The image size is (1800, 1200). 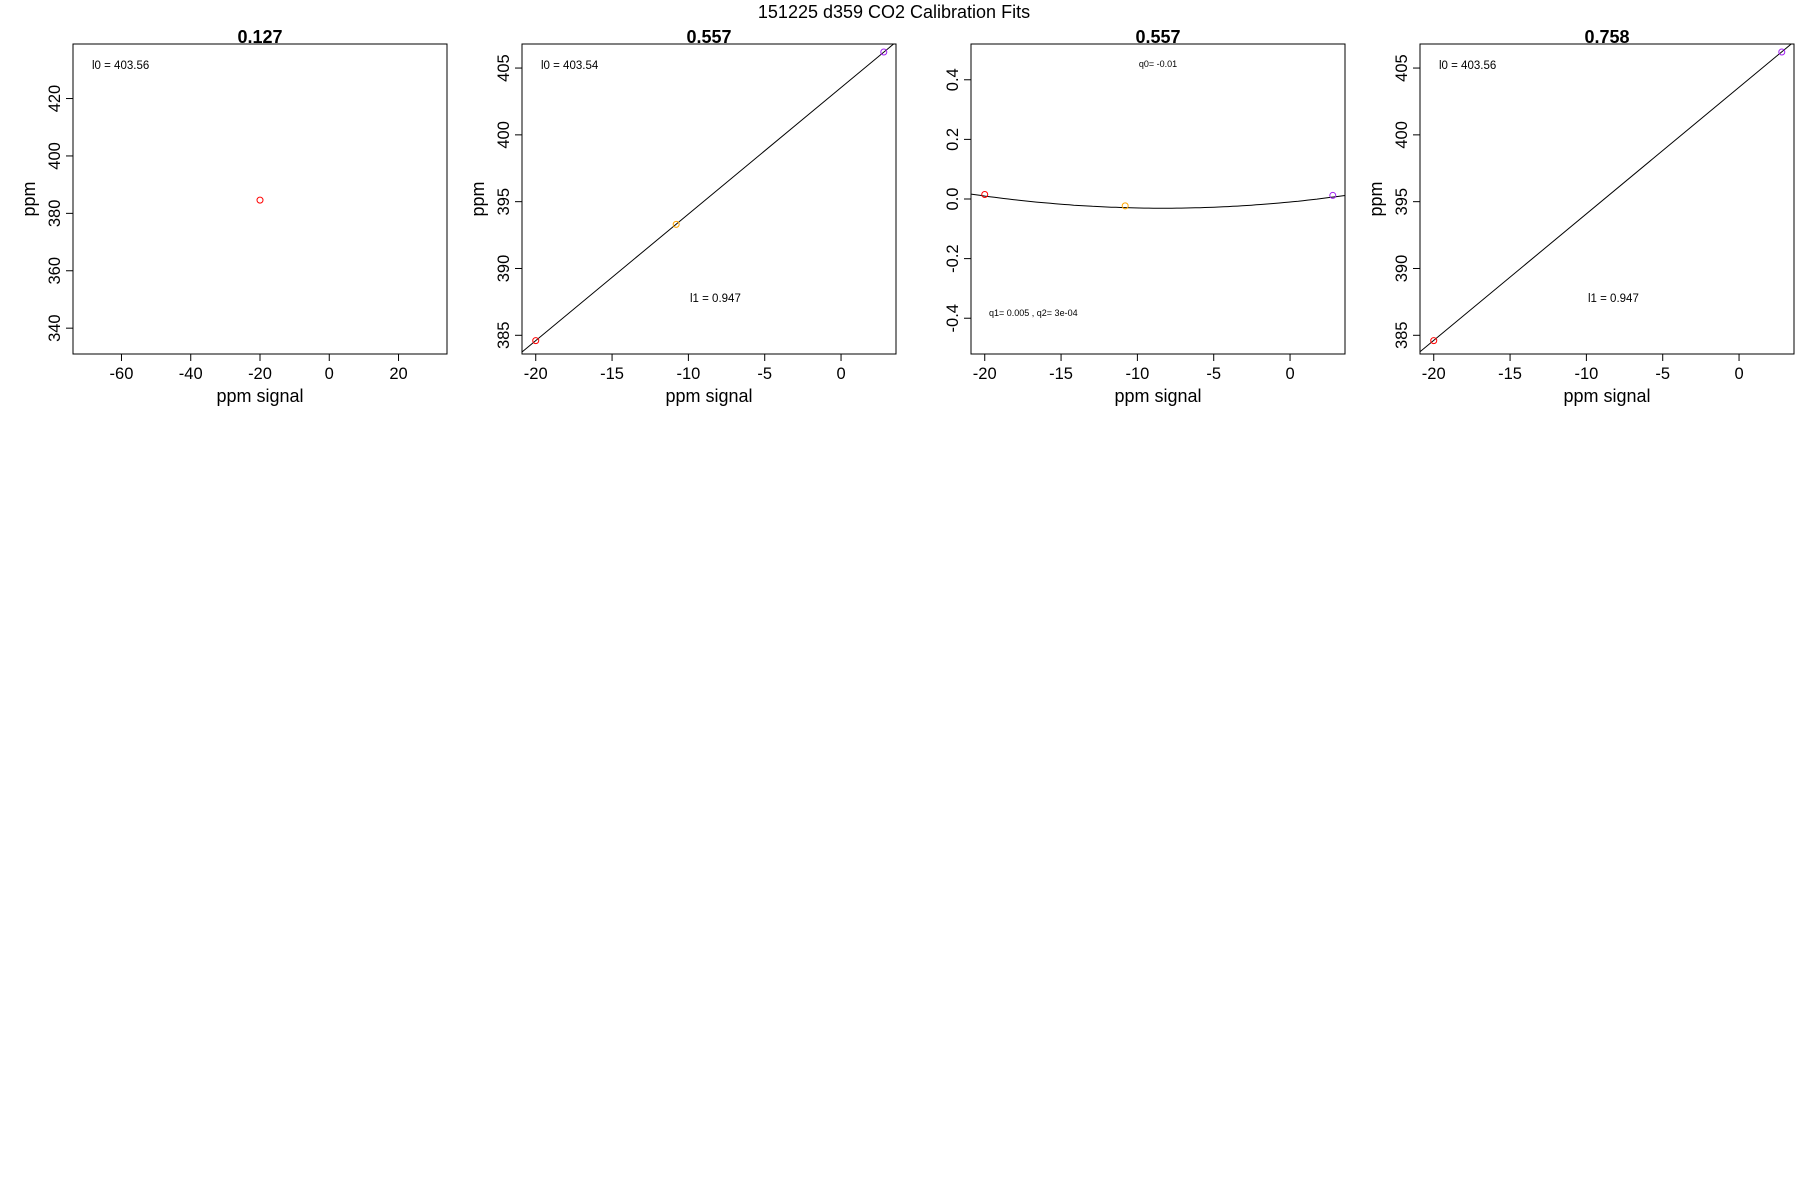 I want to click on fit-annotation: q0= -0.01, so click(x=1158, y=64).